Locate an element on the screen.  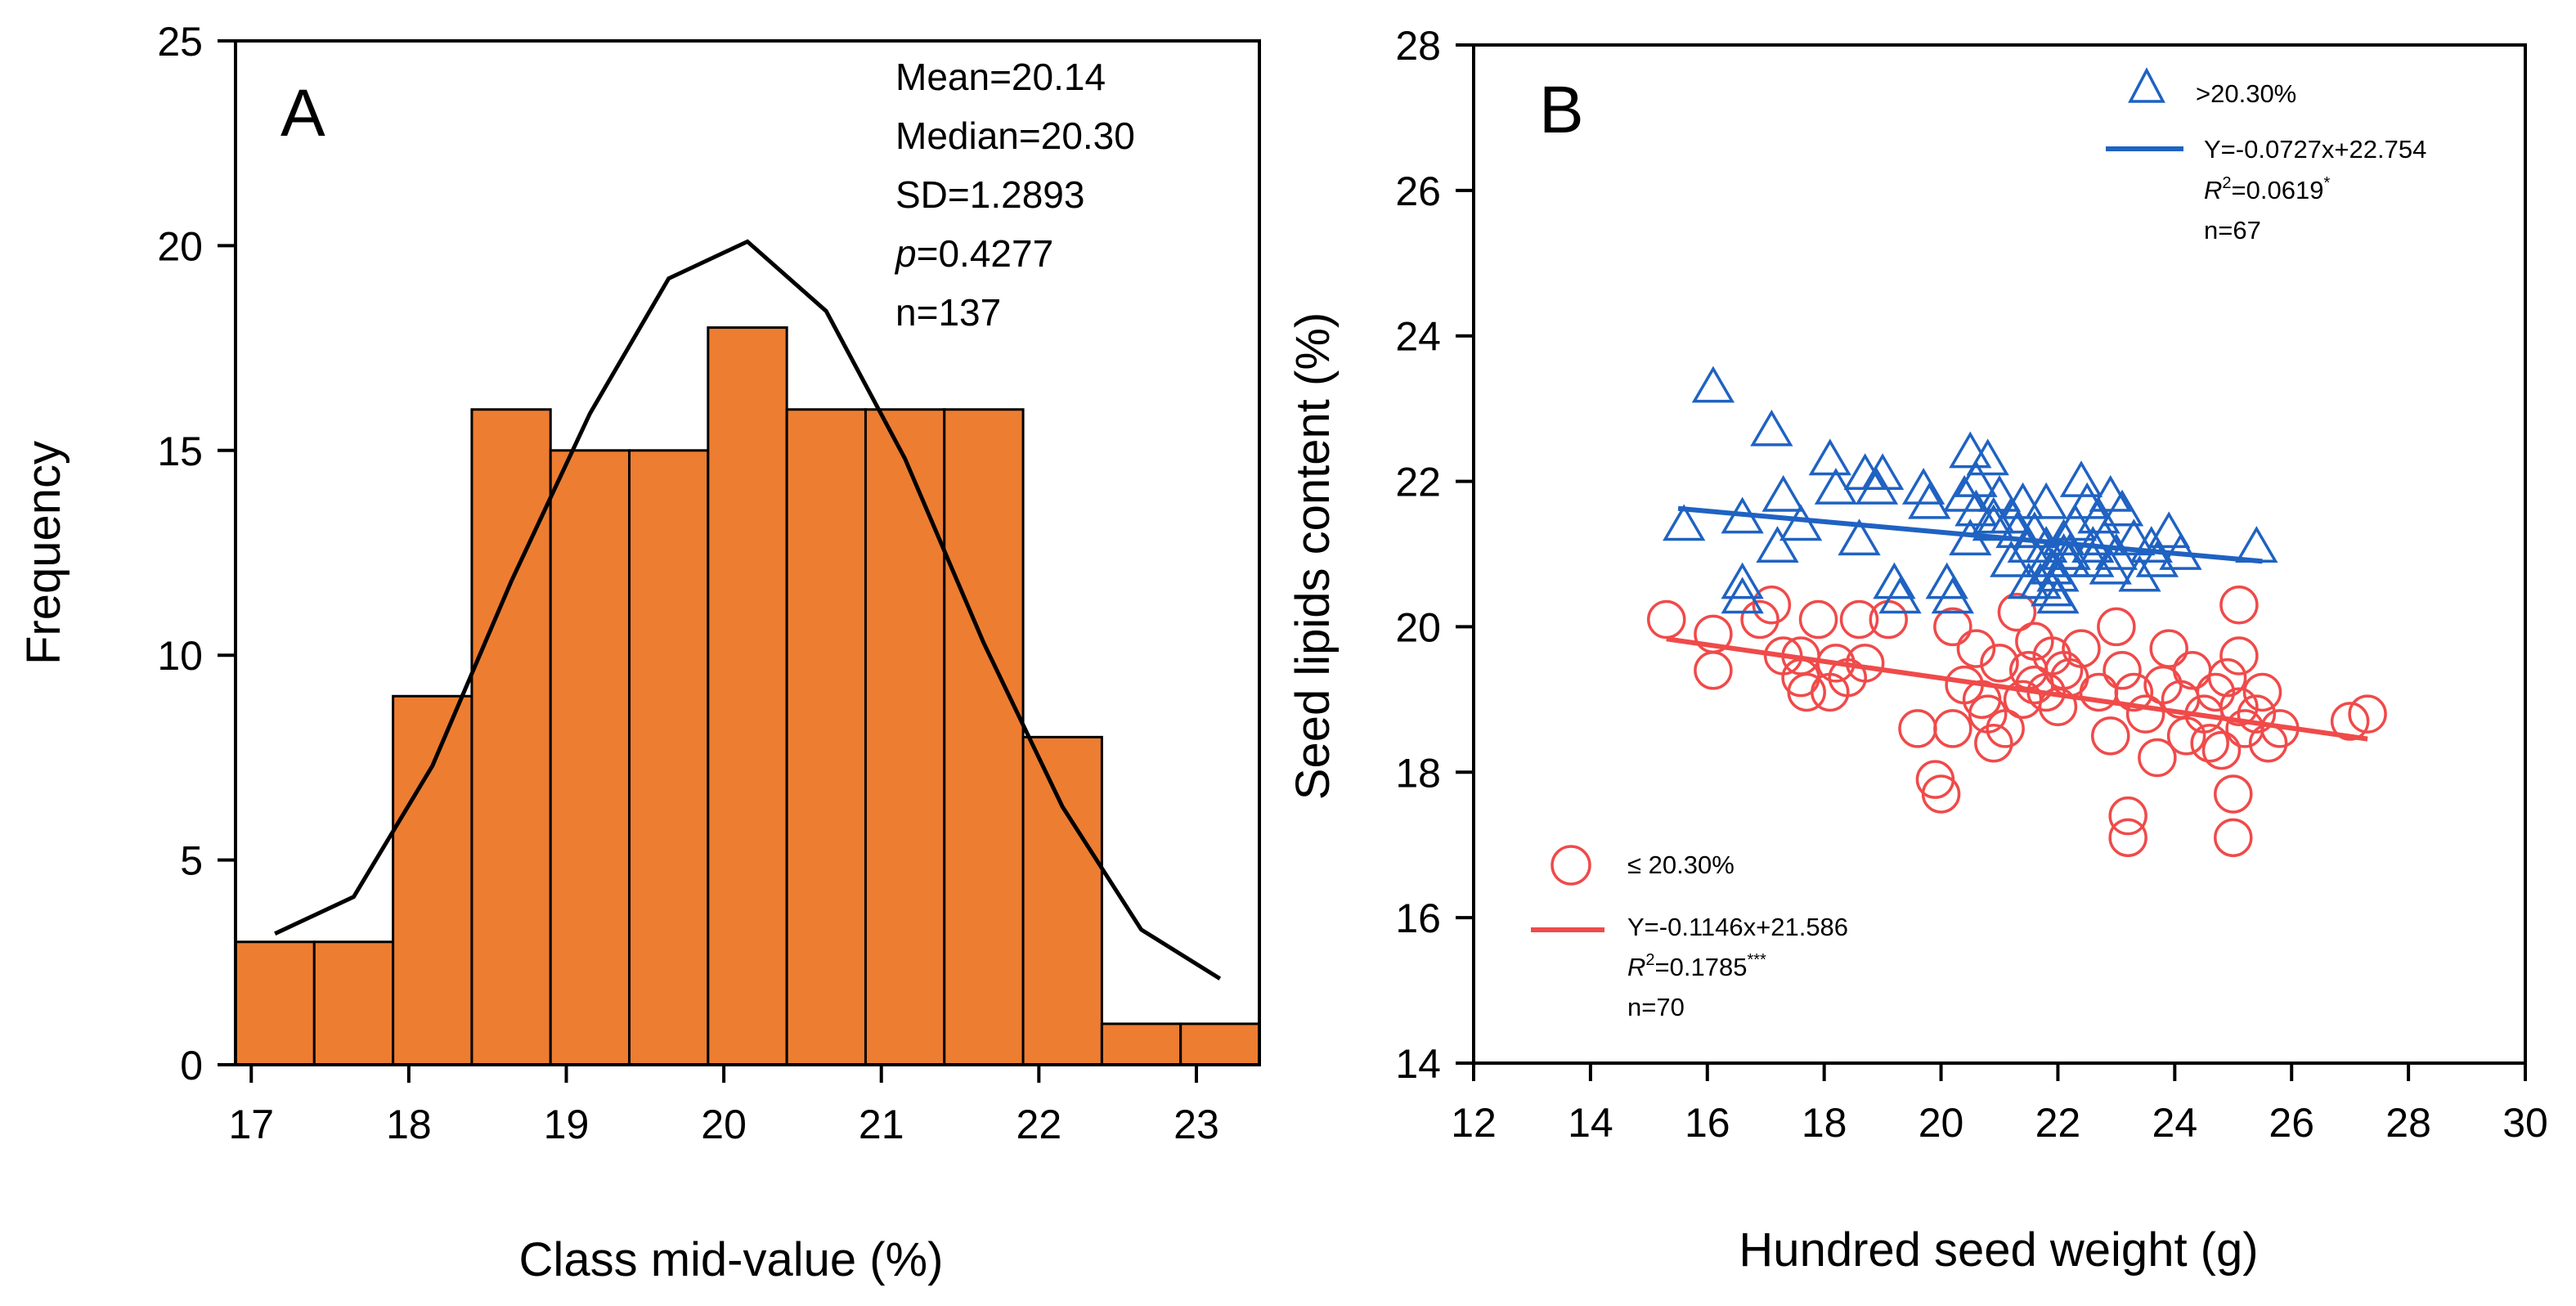
stat-mean: Mean=20.14 is located at coordinates (1001, 77).